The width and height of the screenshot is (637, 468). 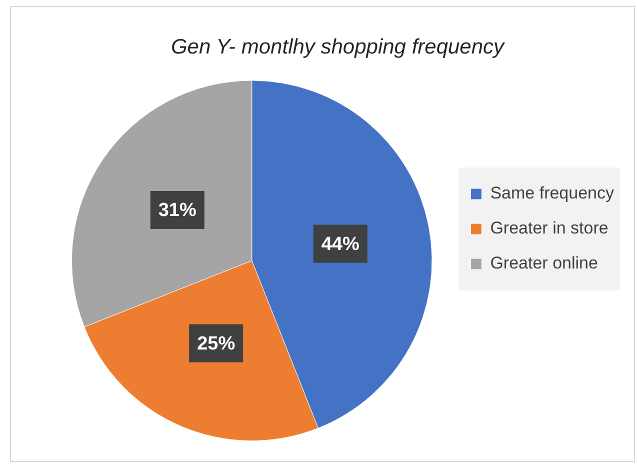 I want to click on legend-label: Greater online, so click(x=544, y=263).